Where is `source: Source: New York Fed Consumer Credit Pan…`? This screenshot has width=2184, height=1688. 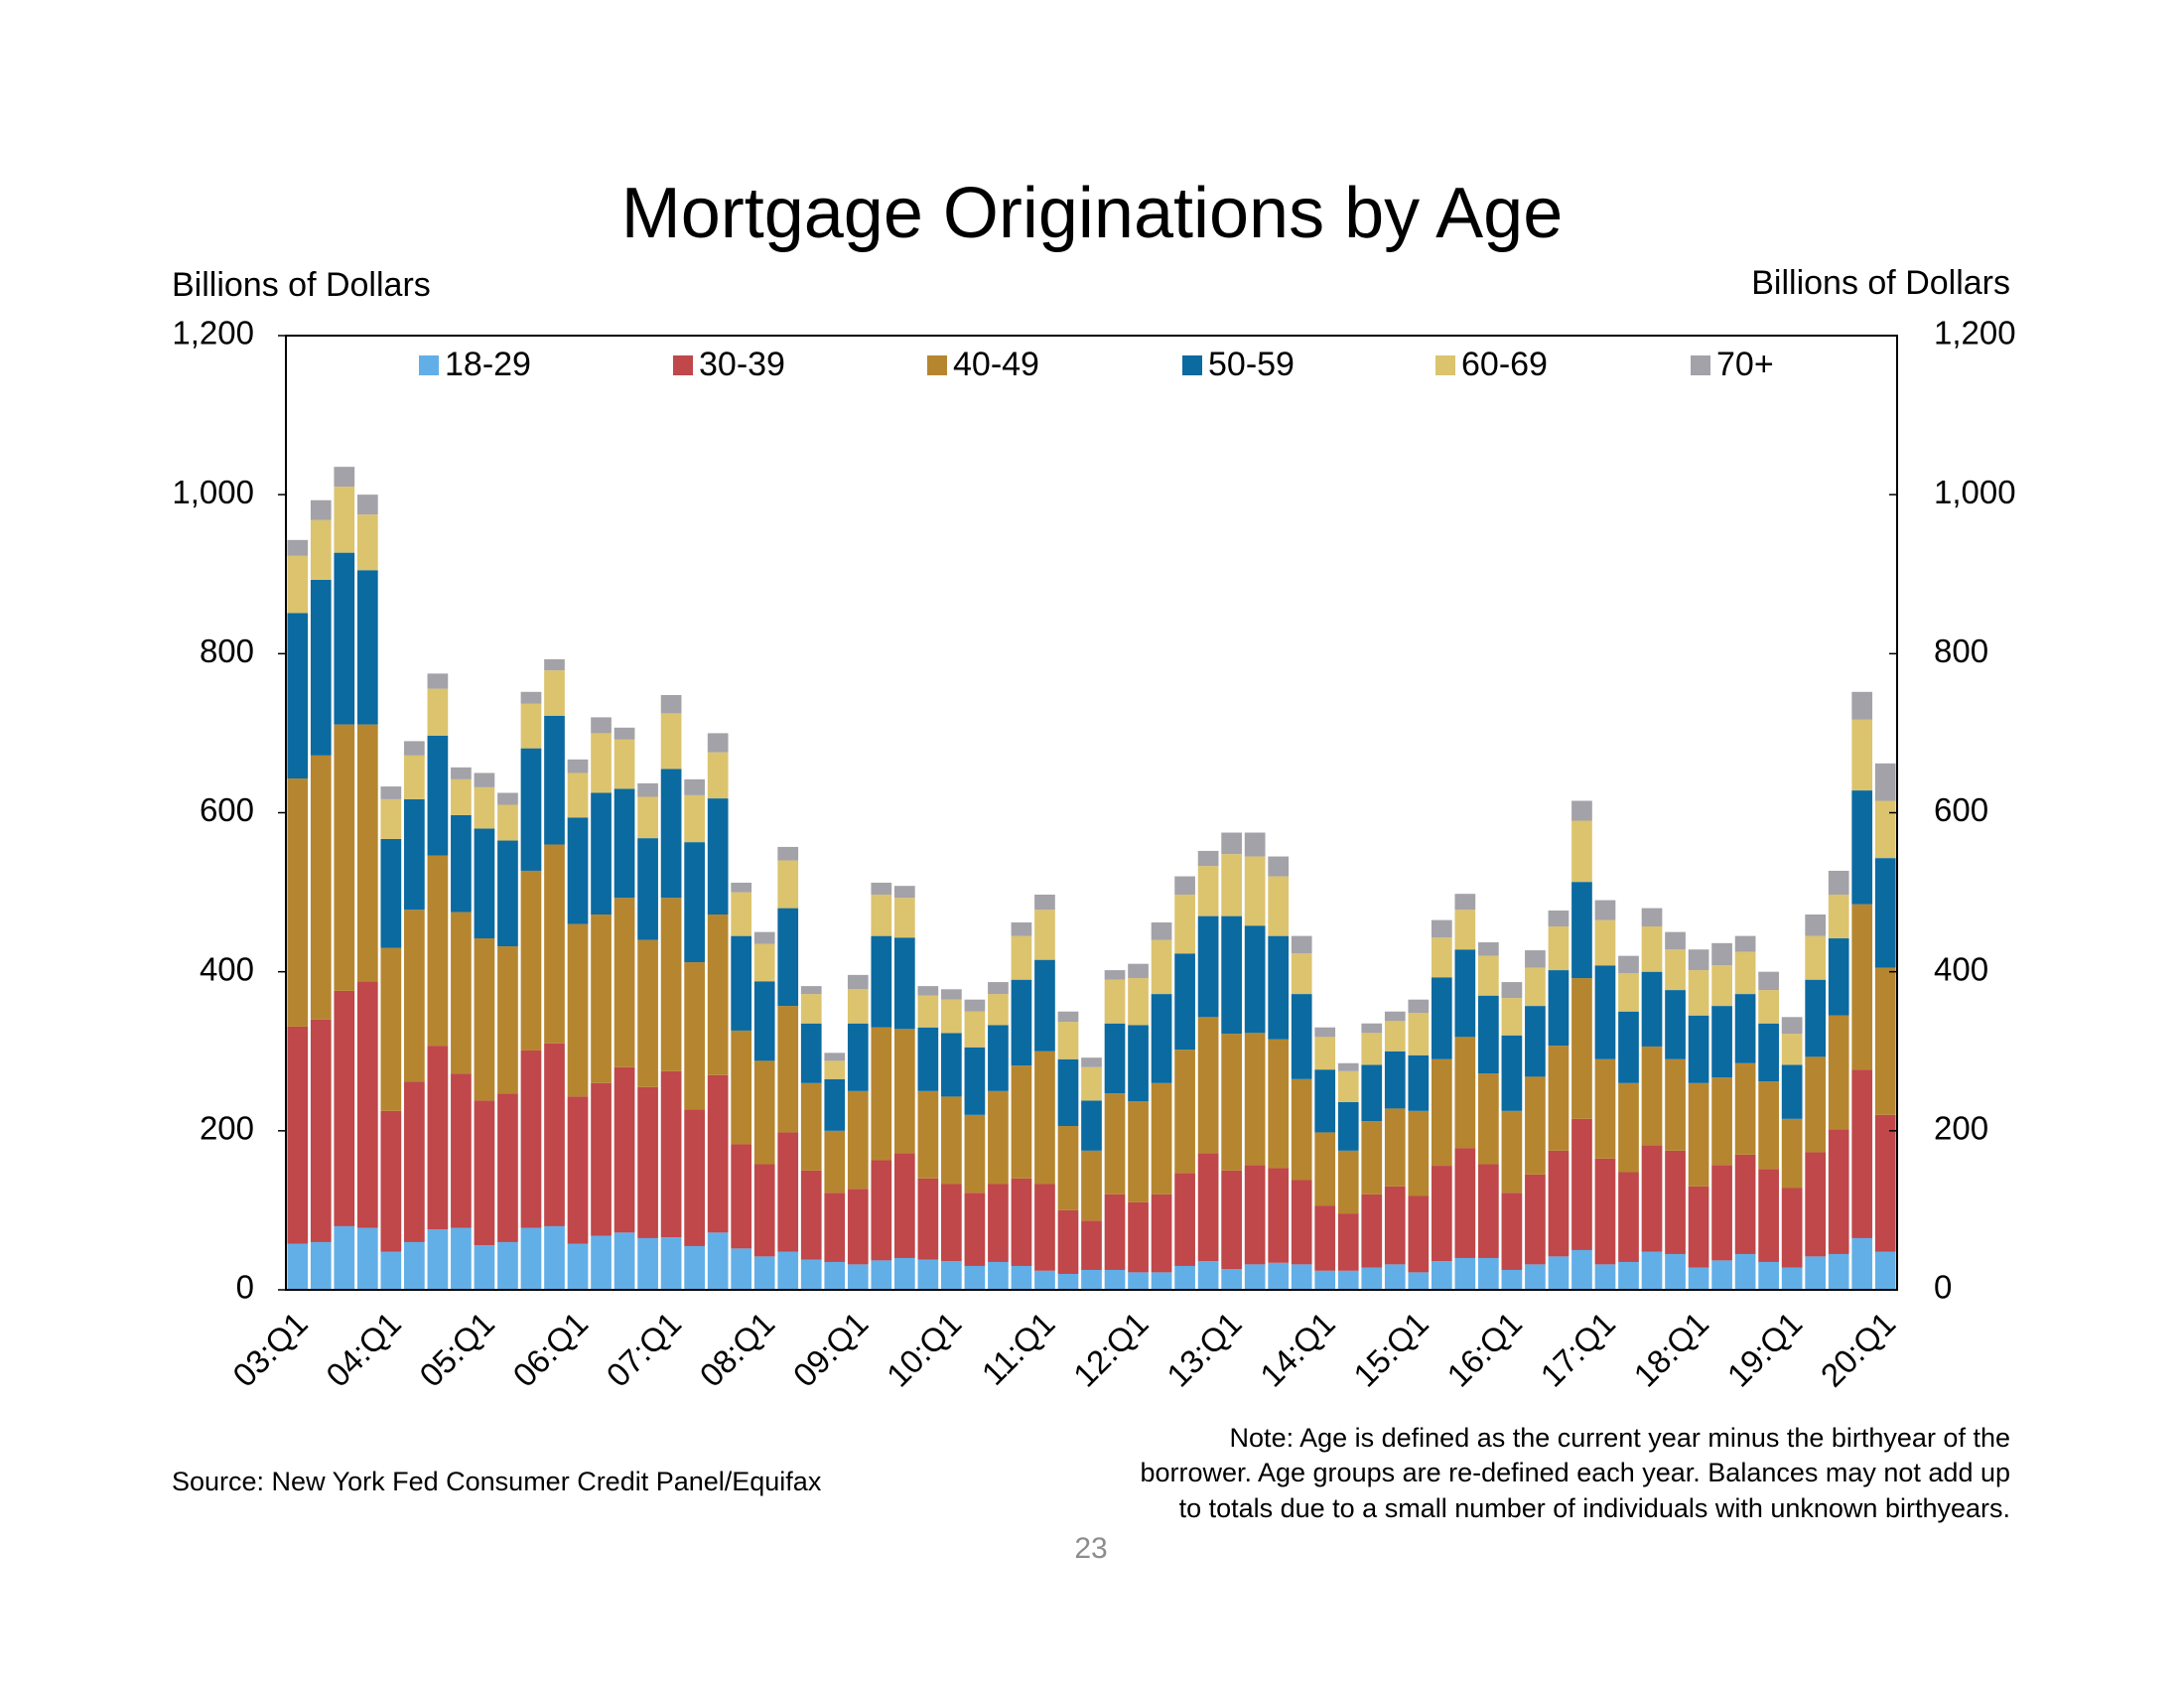 source: Source: New York Fed Consumer Credit Pan… is located at coordinates (497, 1481).